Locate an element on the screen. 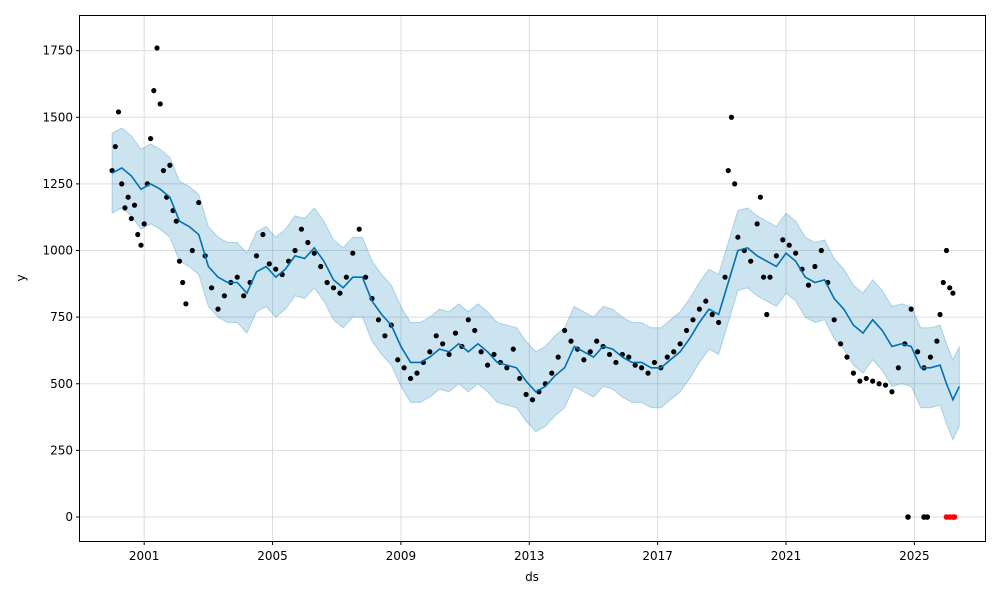 The height and width of the screenshot is (600, 1000). y-axis-label: y is located at coordinates (21, 277).